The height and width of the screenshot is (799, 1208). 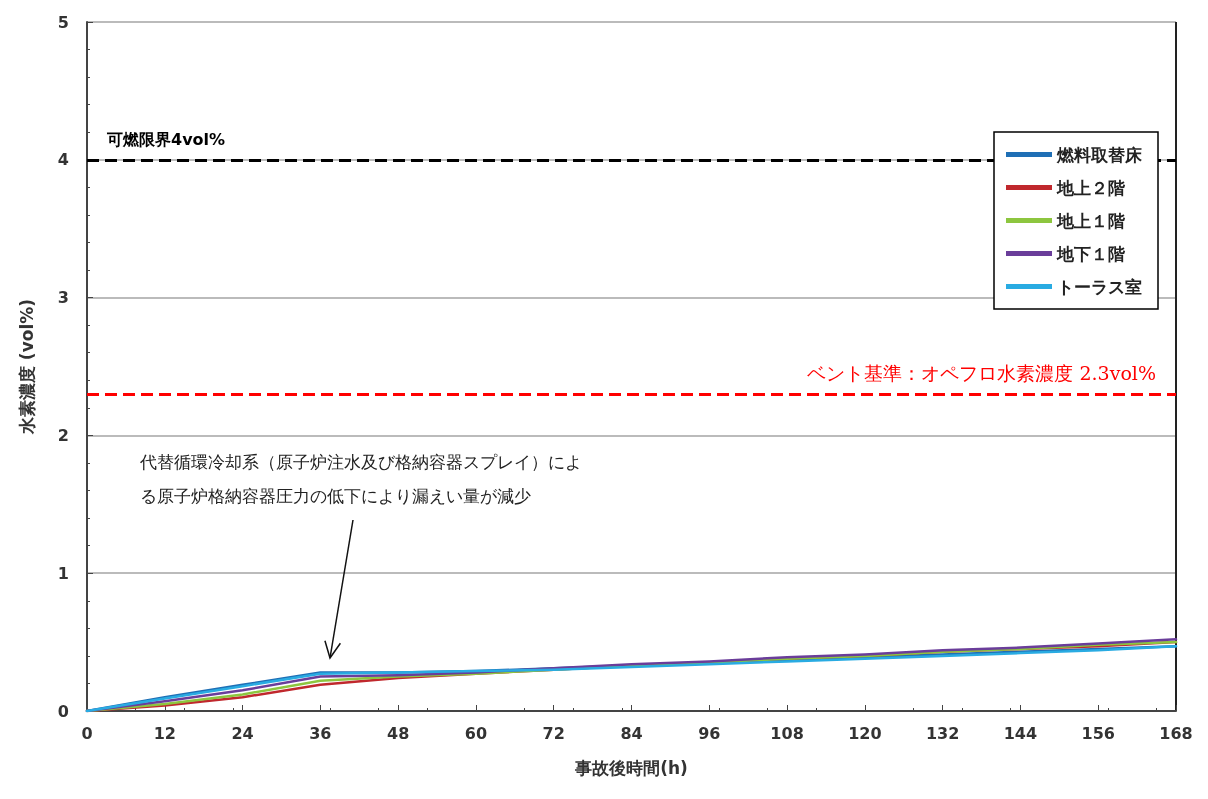 I want to click on x-tick-label: 60, so click(x=476, y=733).